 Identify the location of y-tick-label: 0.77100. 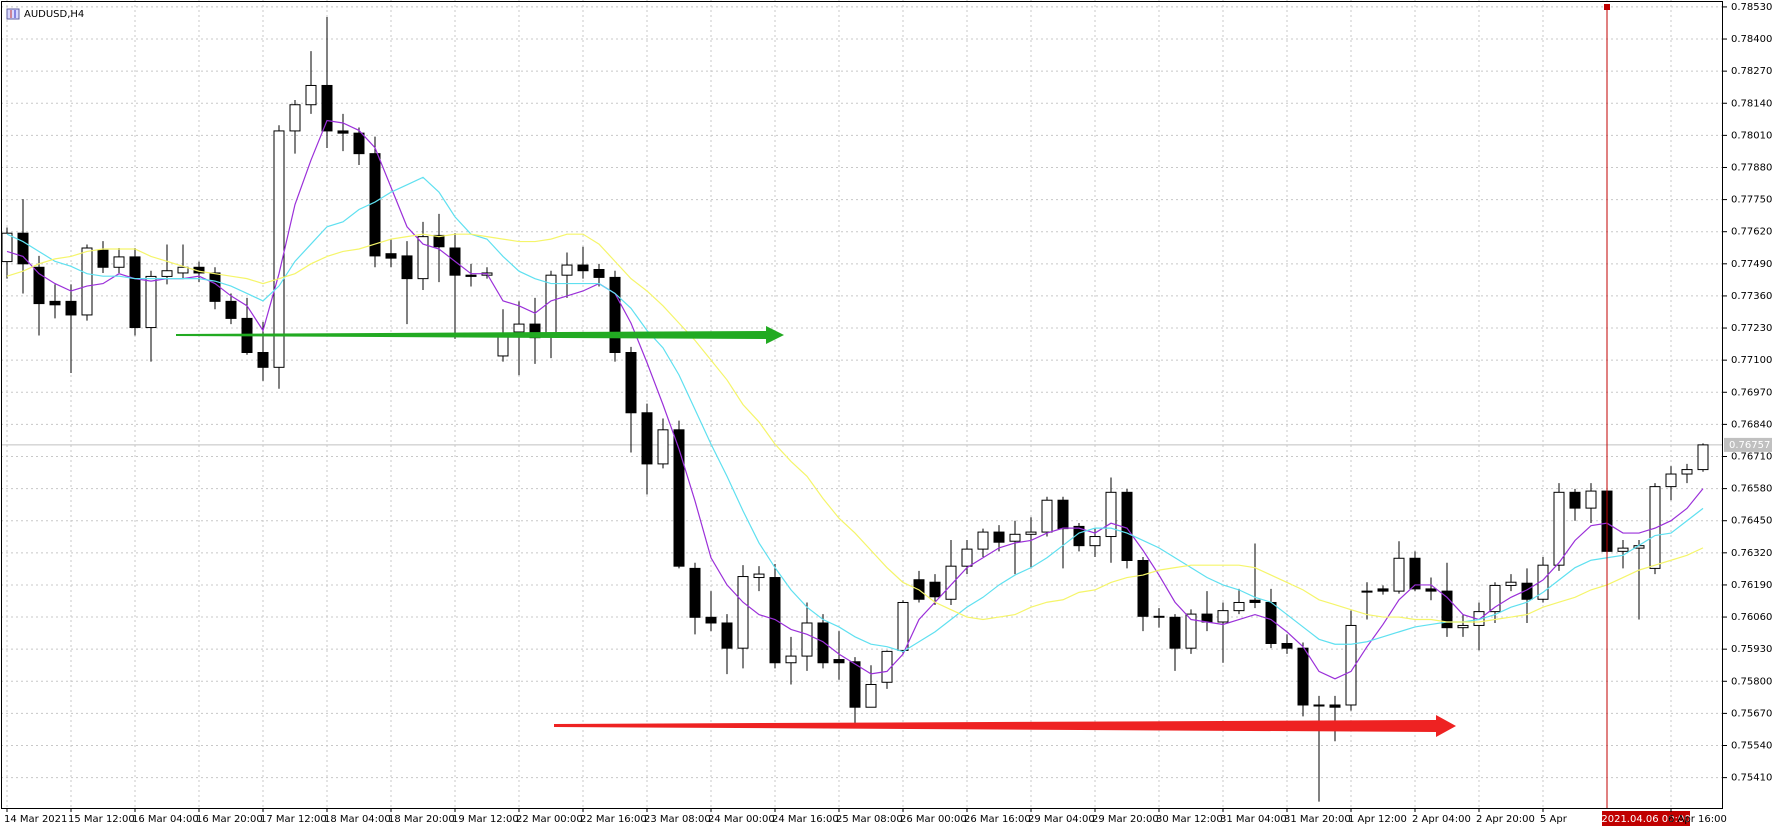
(1751, 360).